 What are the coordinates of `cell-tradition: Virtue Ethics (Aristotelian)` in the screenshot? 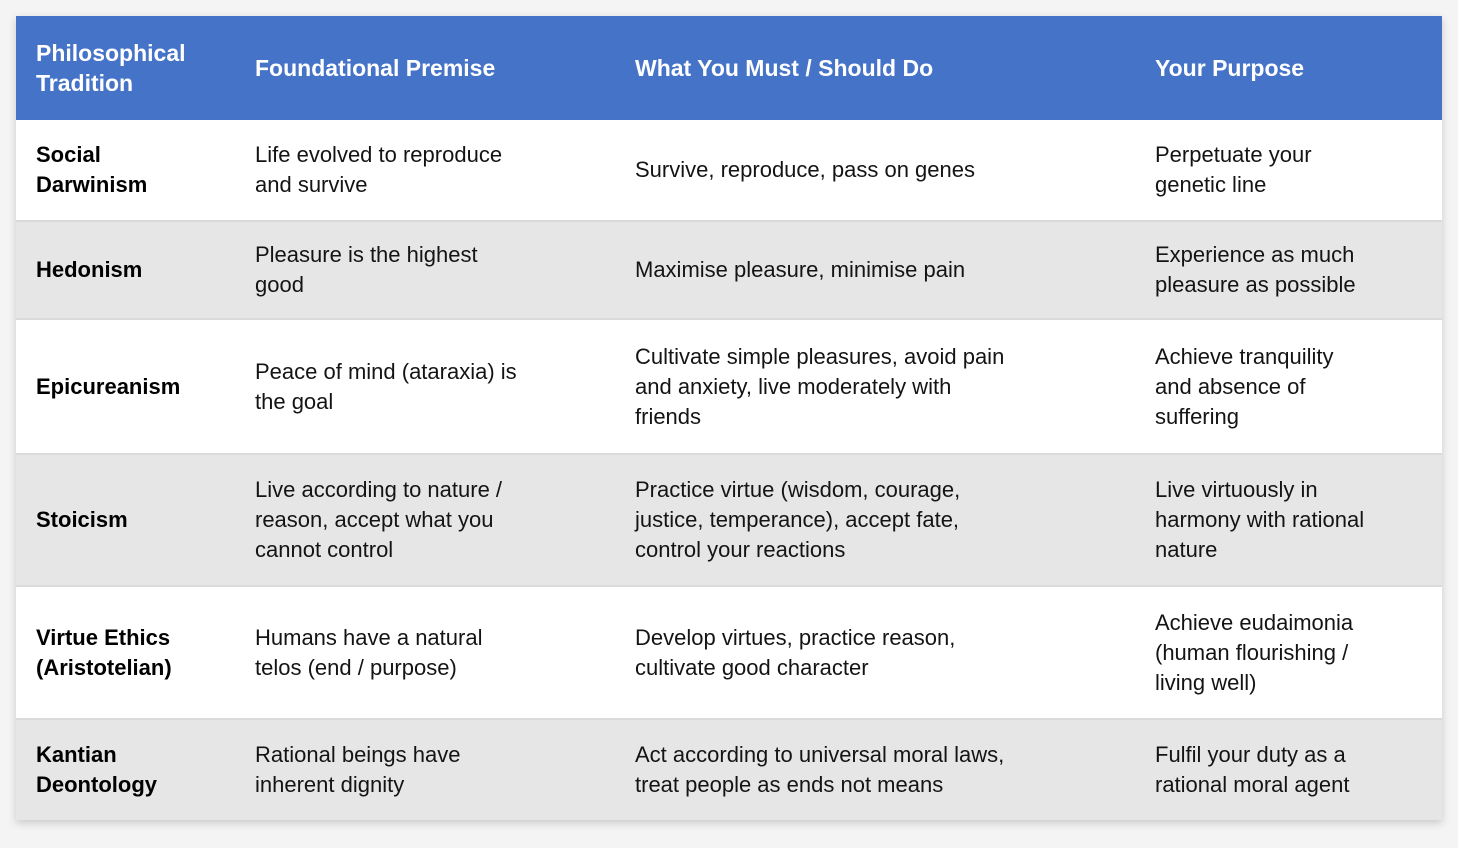 It's located at (125, 652).